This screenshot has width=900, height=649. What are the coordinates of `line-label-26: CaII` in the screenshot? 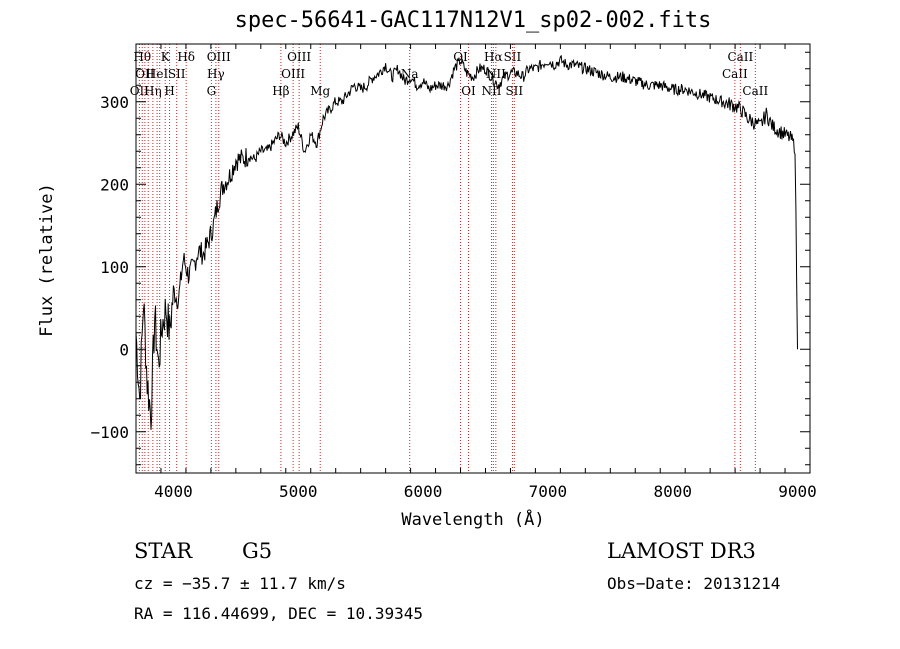 It's located at (735, 74).